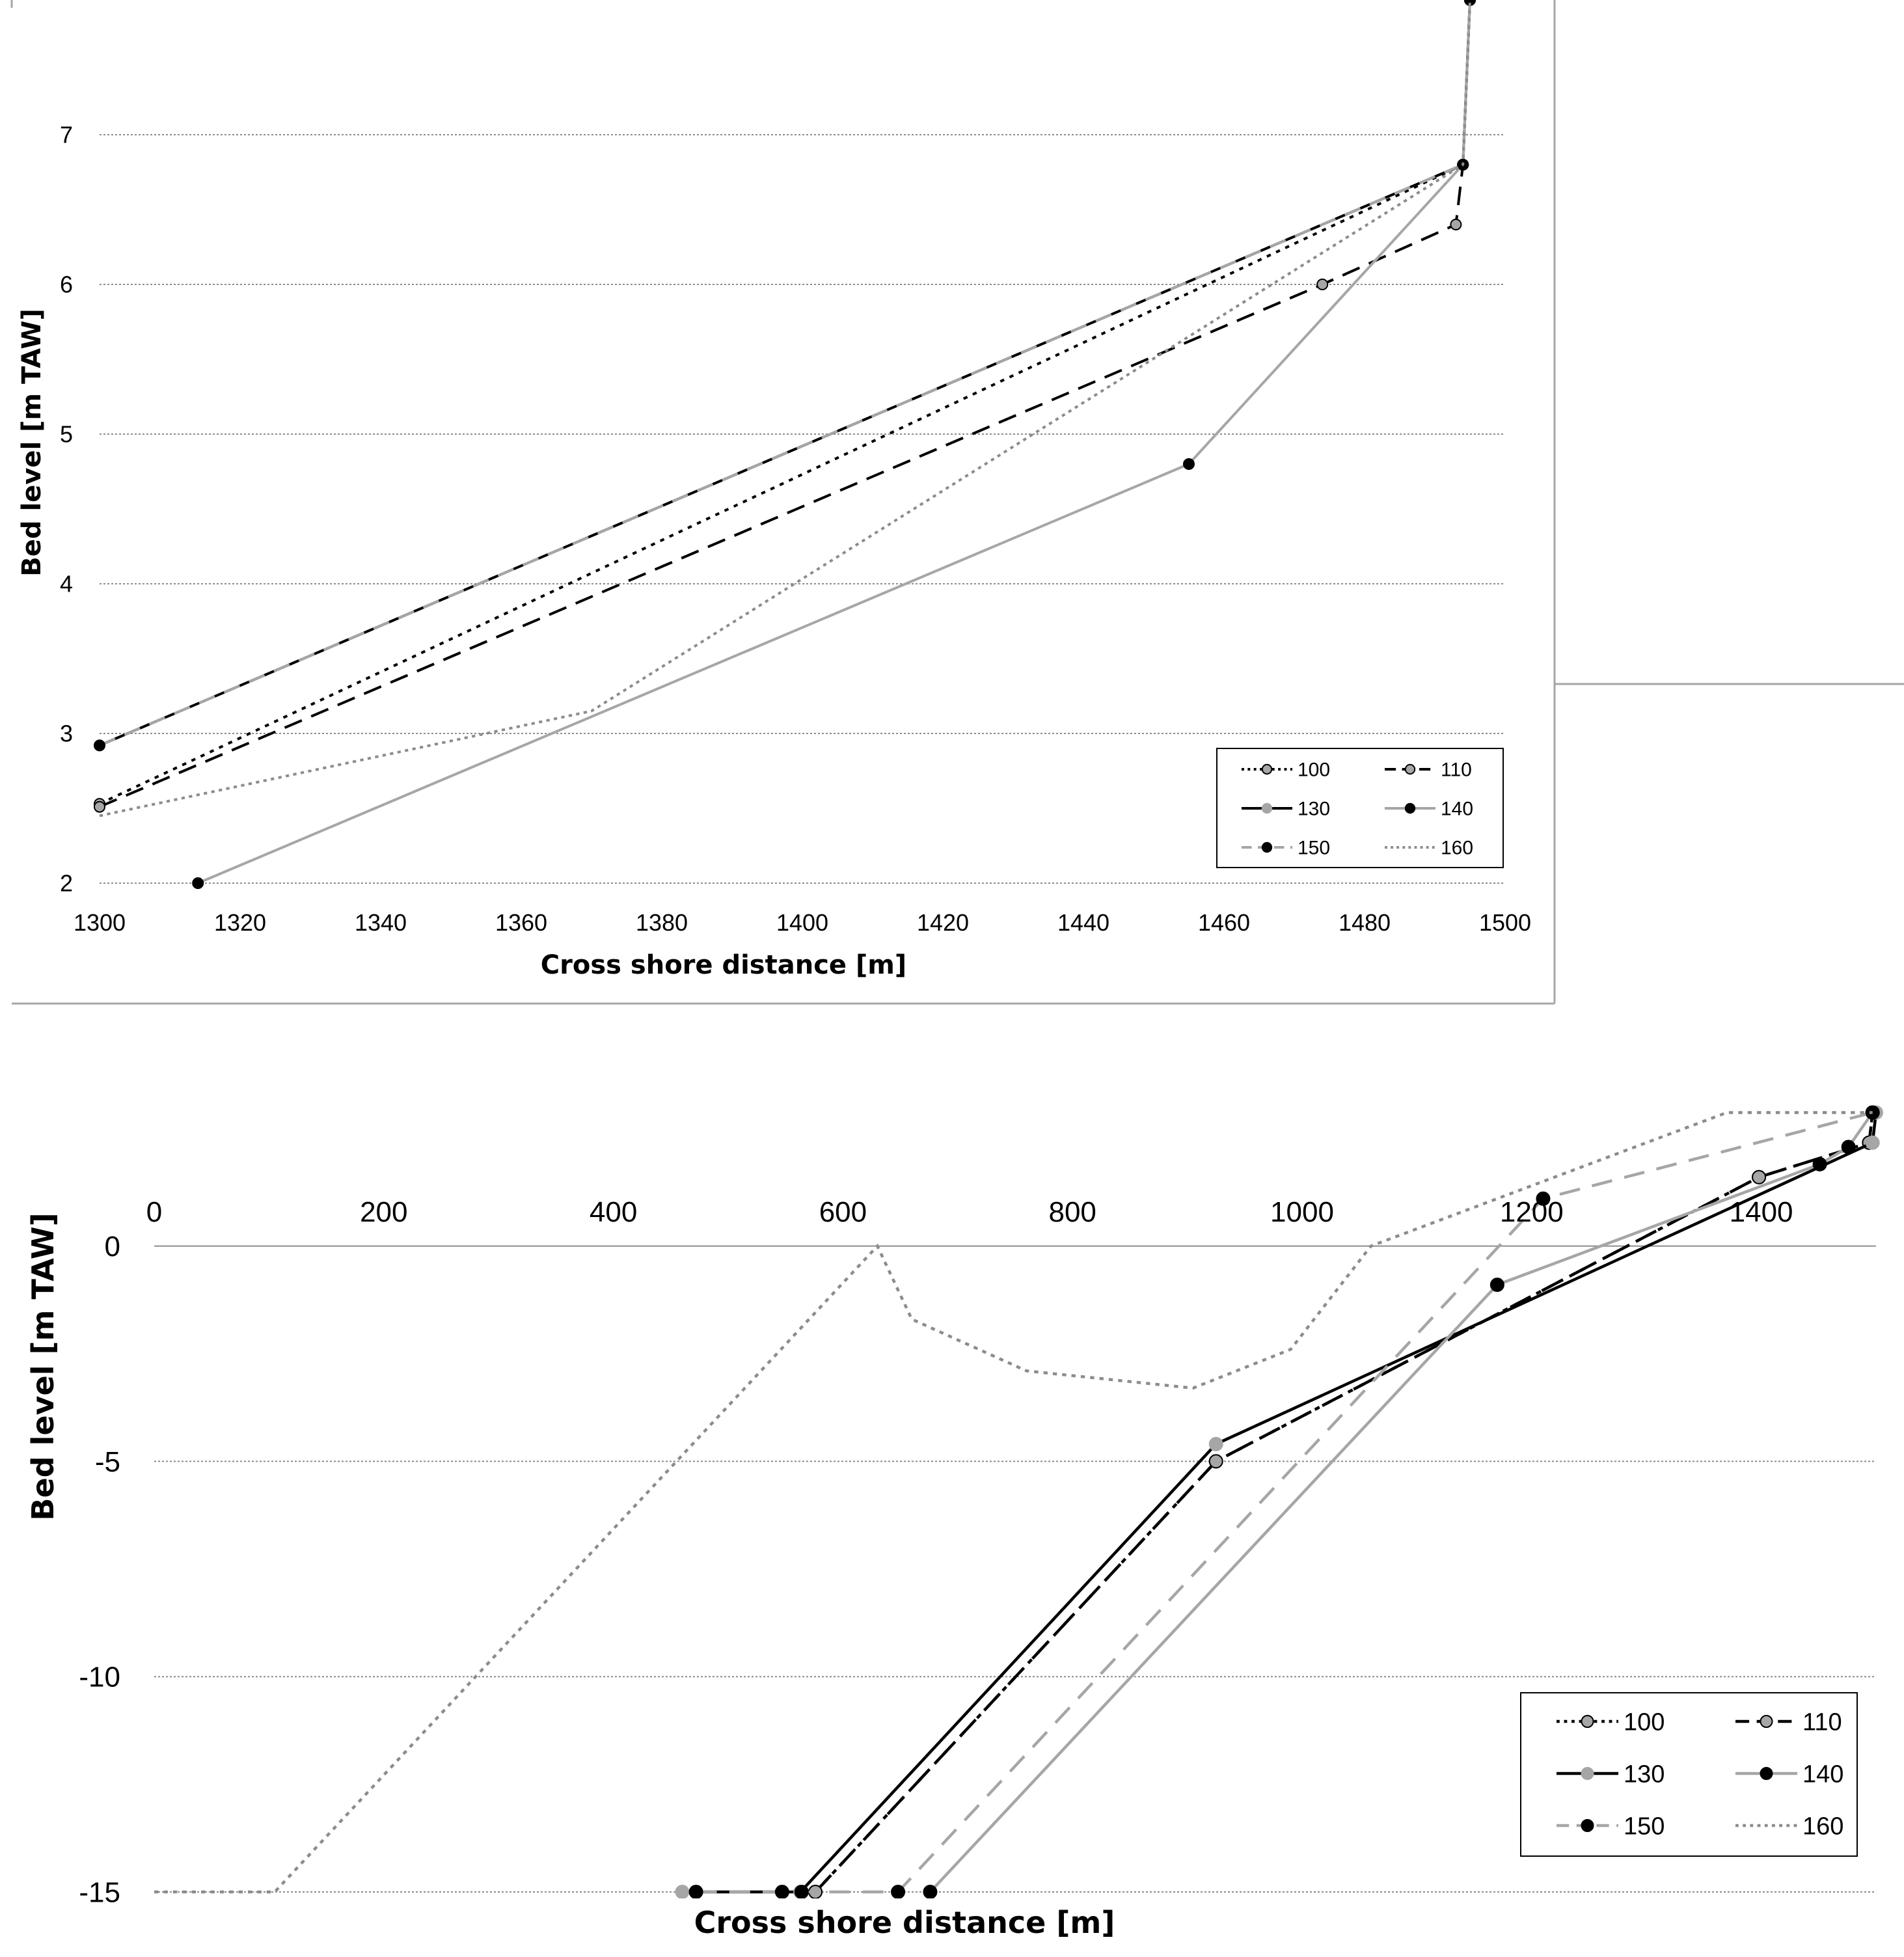 This screenshot has width=1904, height=1957. Describe the element at coordinates (1532, 1212) in the screenshot. I see `main-x-tick-label: 1200` at that location.